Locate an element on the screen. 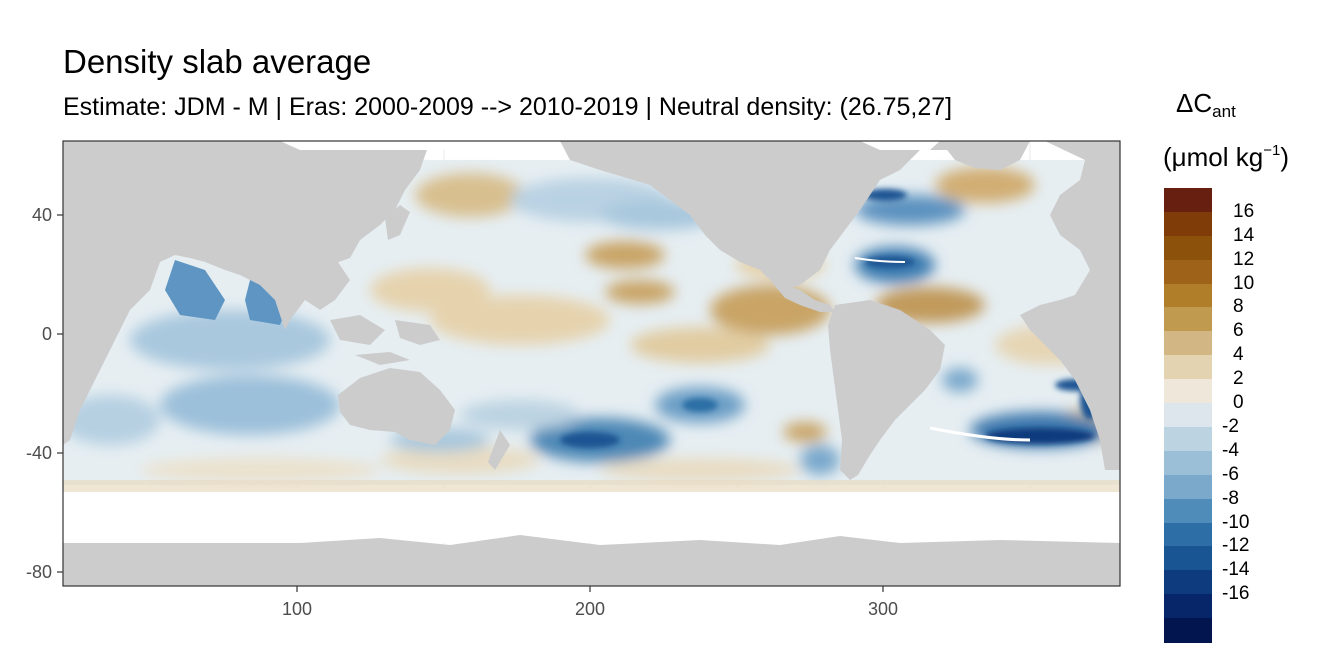  y-tick-label: -40 is located at coordinates (39, 453).